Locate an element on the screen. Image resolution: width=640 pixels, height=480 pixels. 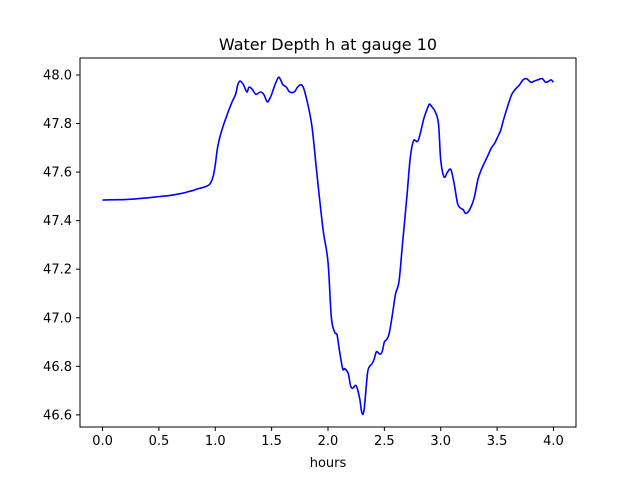
y-tick-label: 47.2 is located at coordinates (57, 270).